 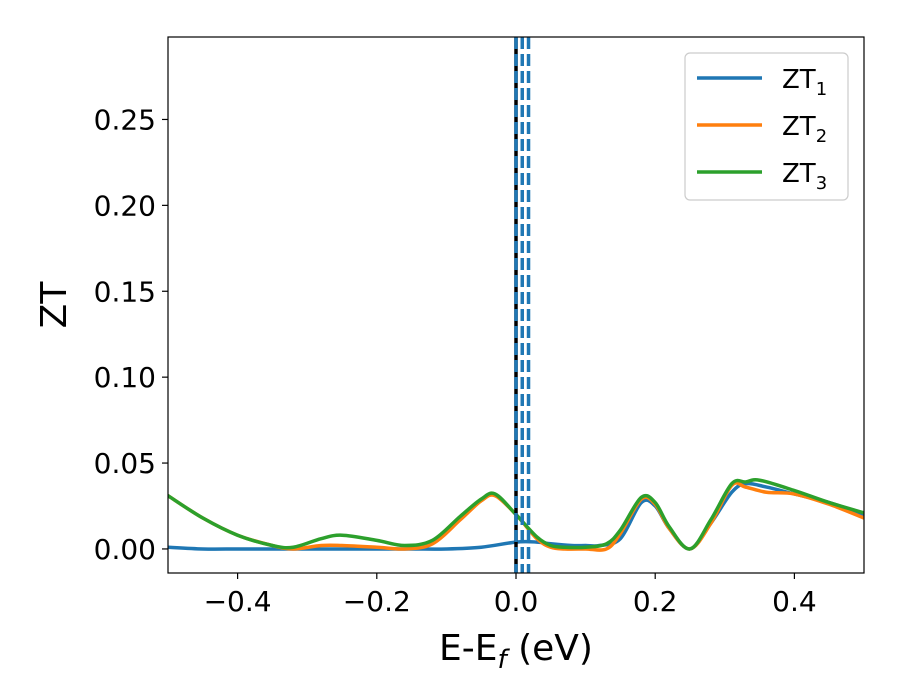 I want to click on legend-label-zt3: ZT3, so click(x=804, y=176).